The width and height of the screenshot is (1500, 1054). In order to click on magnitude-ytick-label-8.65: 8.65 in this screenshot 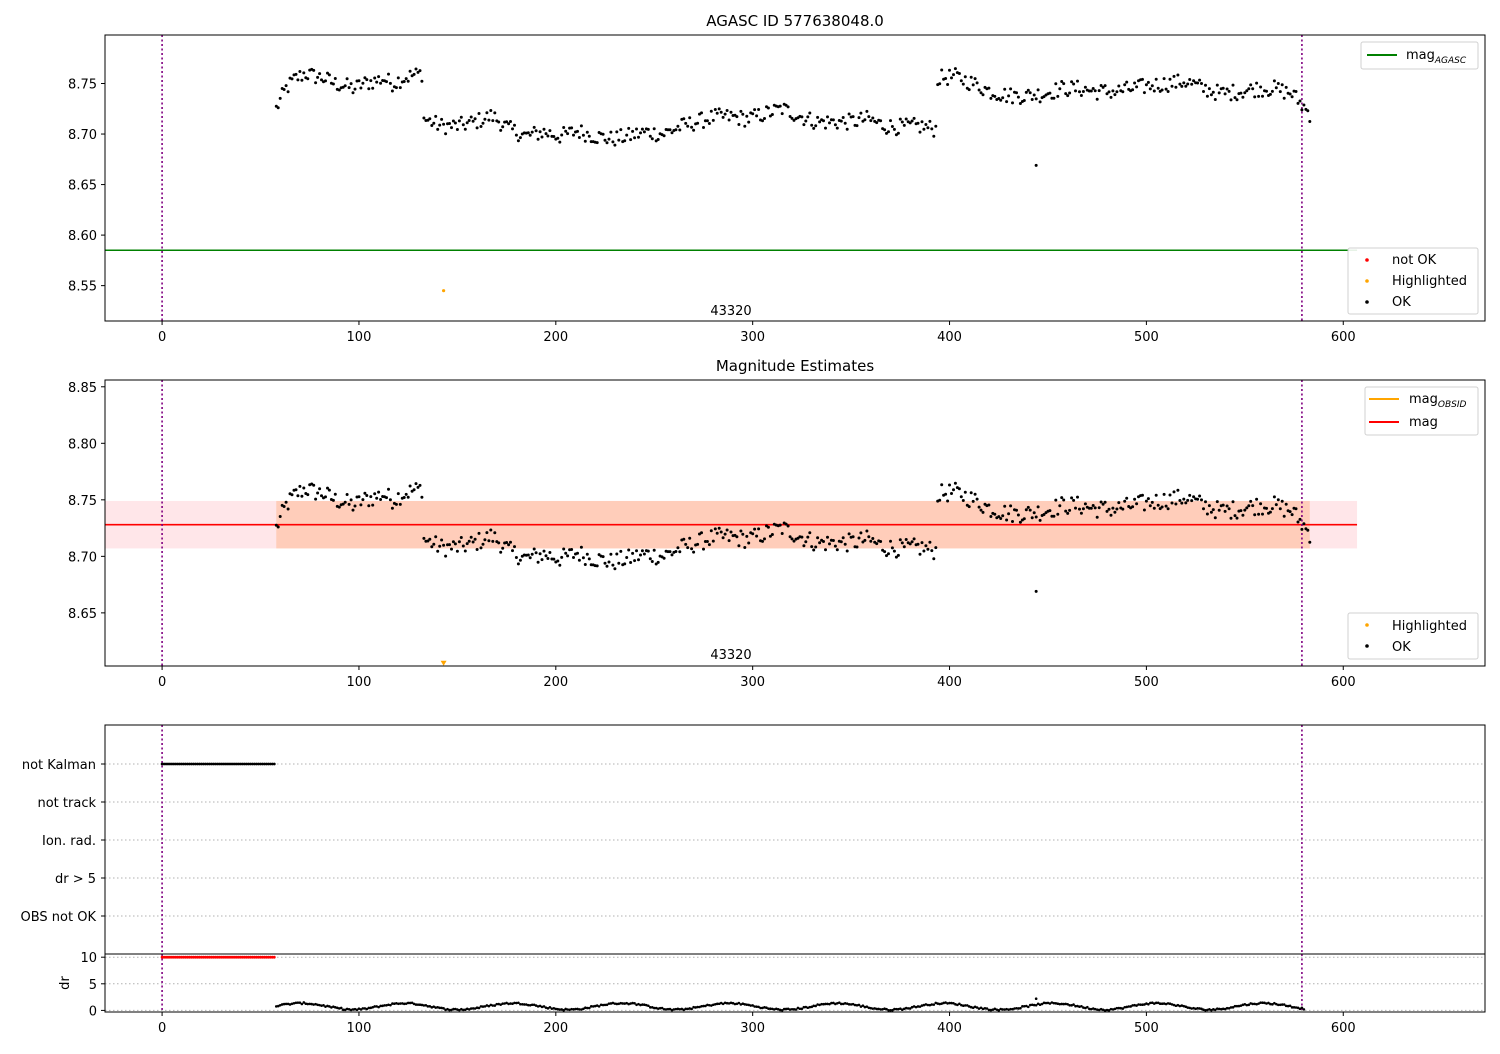, I will do `click(82, 614)`.